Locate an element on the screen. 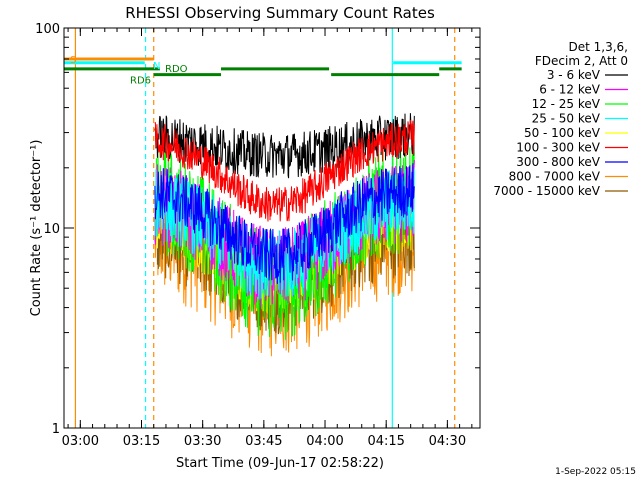 This screenshot has height=480, width=640. legend-entry-label: 7000 - 15000 keV is located at coordinates (546, 191).